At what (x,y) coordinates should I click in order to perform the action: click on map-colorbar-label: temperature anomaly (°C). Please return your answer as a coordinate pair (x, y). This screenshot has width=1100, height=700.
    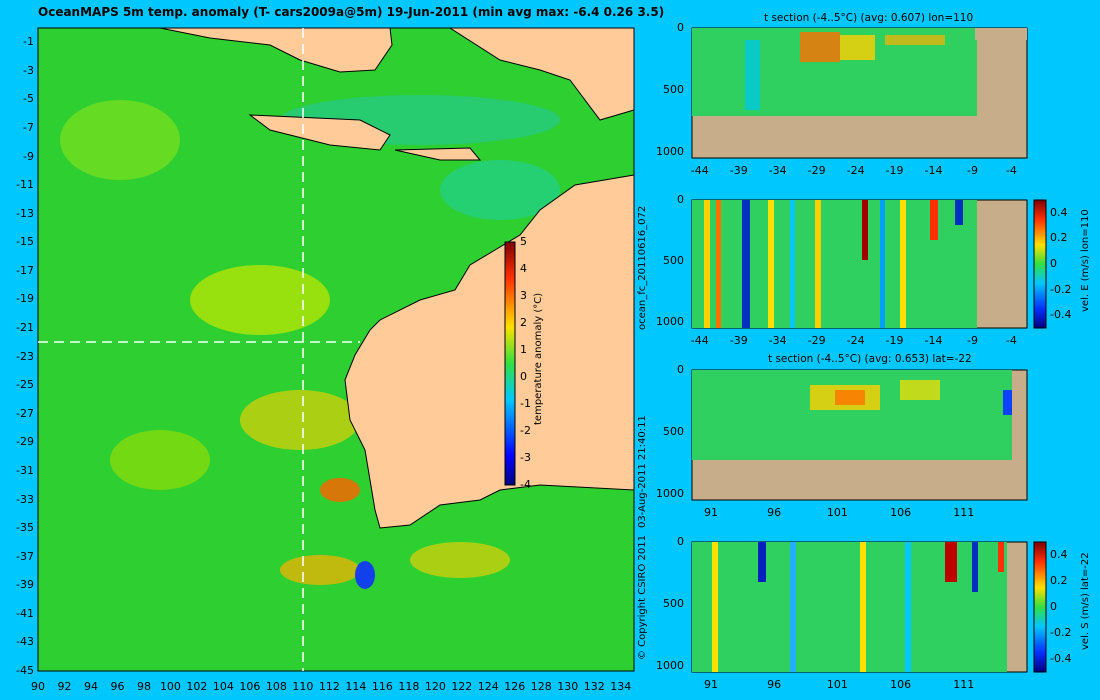
    Looking at the image, I should click on (538, 358).